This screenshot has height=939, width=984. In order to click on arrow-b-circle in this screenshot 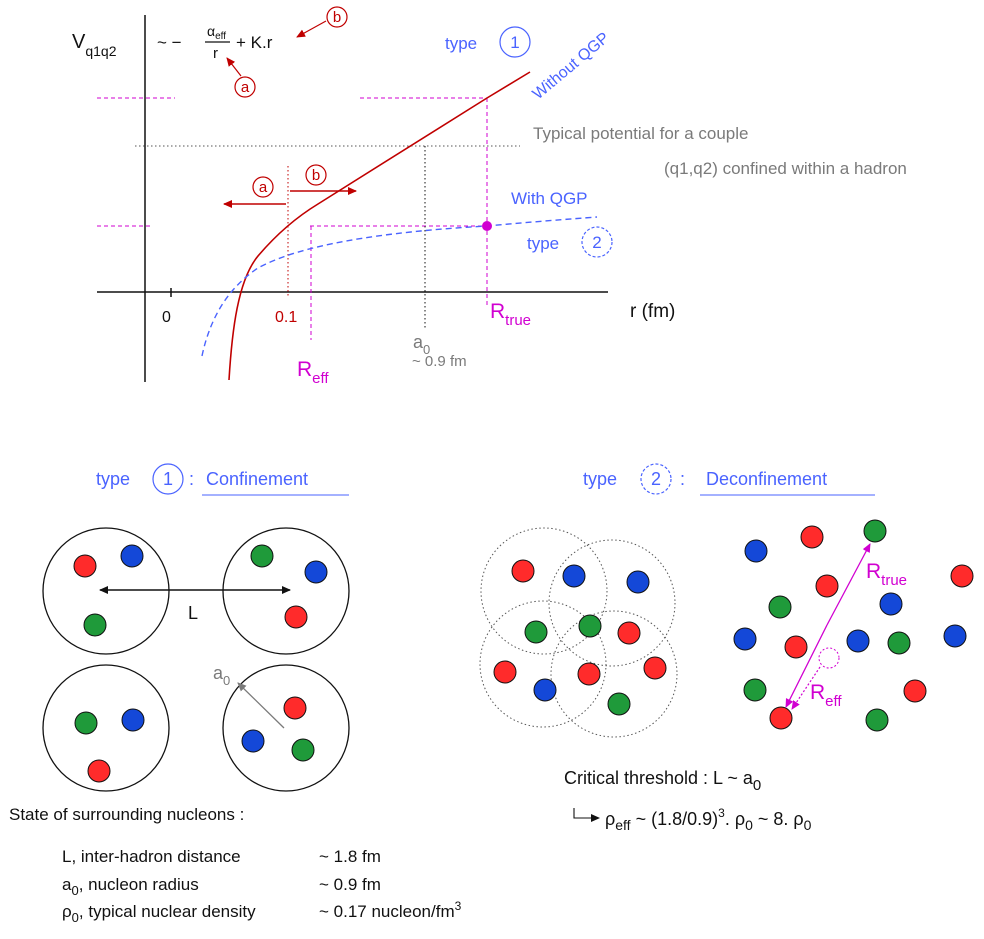, I will do `click(316, 175)`.